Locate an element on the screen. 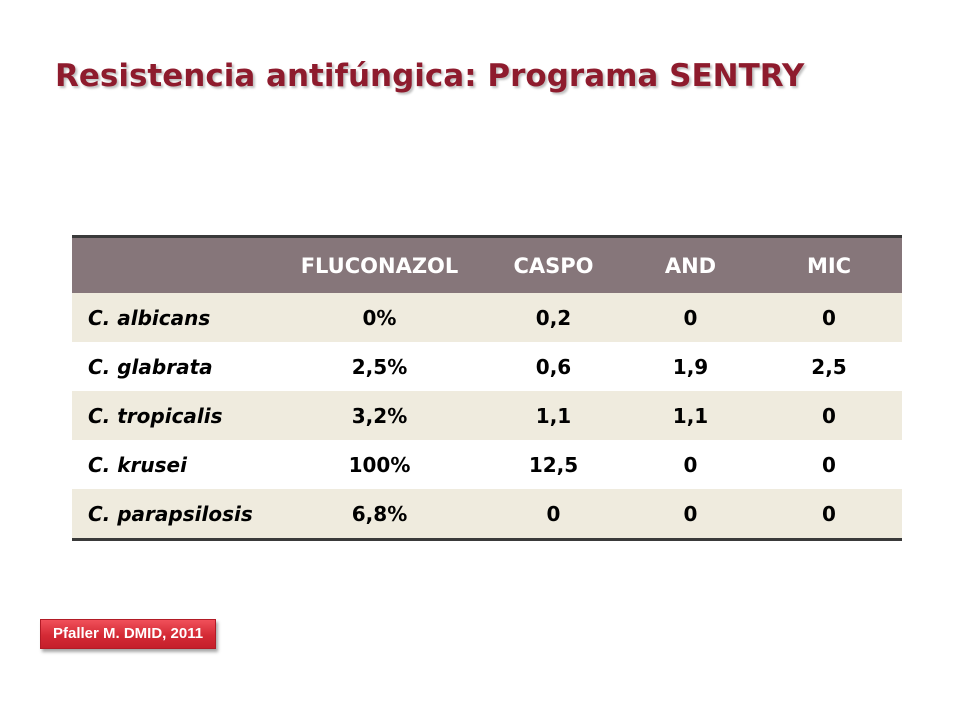  table-row: C. glabrata 2,5% 0,6 1,9 2,5 is located at coordinates (487, 366).